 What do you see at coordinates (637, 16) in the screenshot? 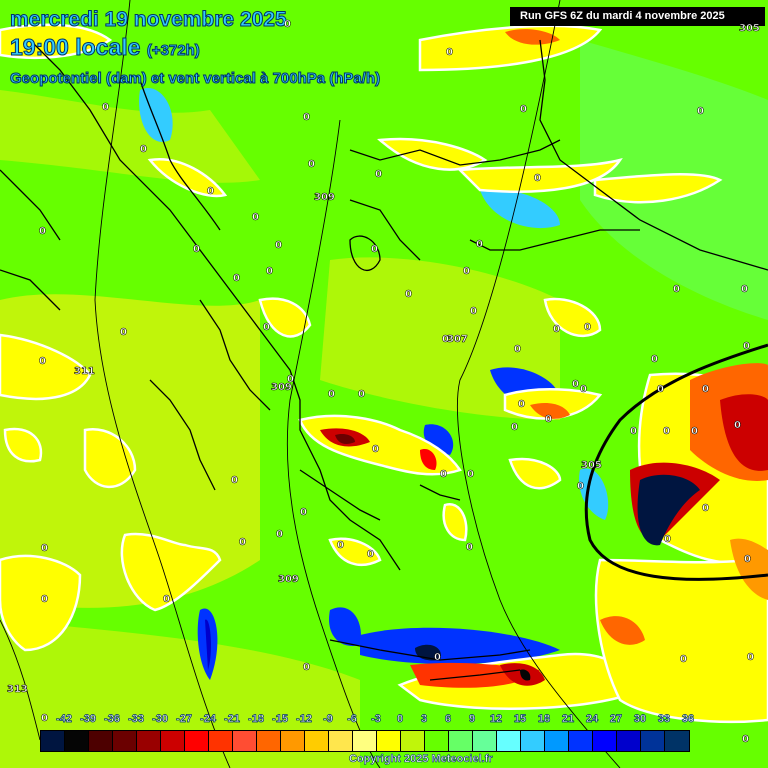
I see `run-info: Run GFS 6Z du mardi 4 novembre 2025` at bounding box center [637, 16].